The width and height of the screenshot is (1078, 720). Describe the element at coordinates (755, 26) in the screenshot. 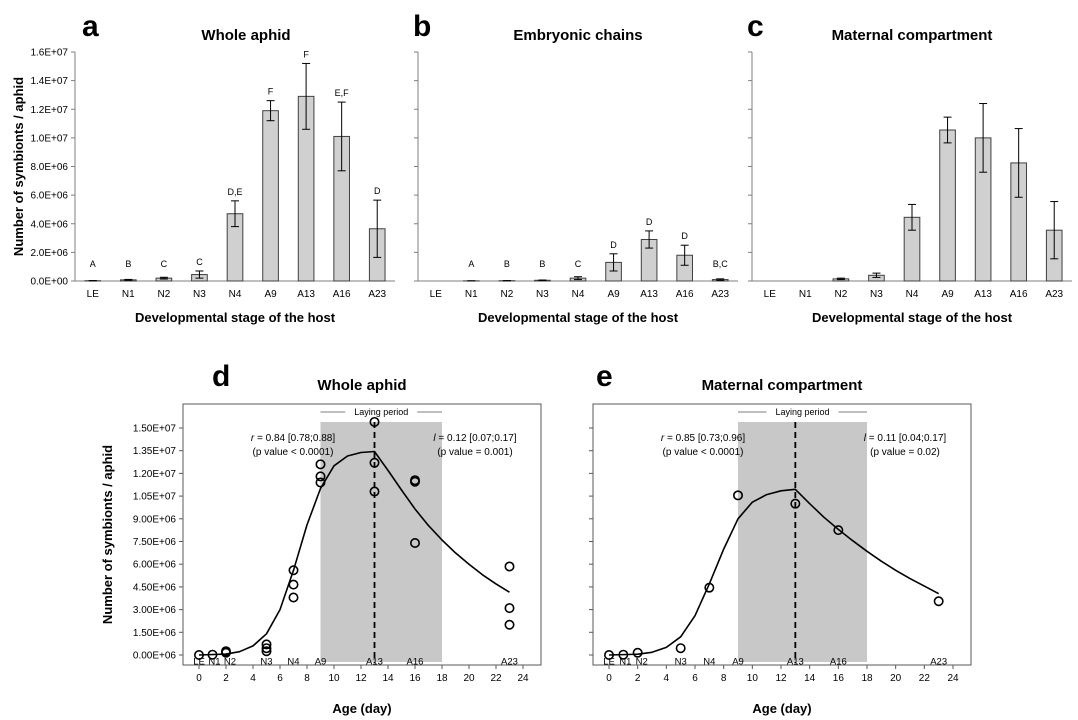

I see `panel-letter: c` at that location.